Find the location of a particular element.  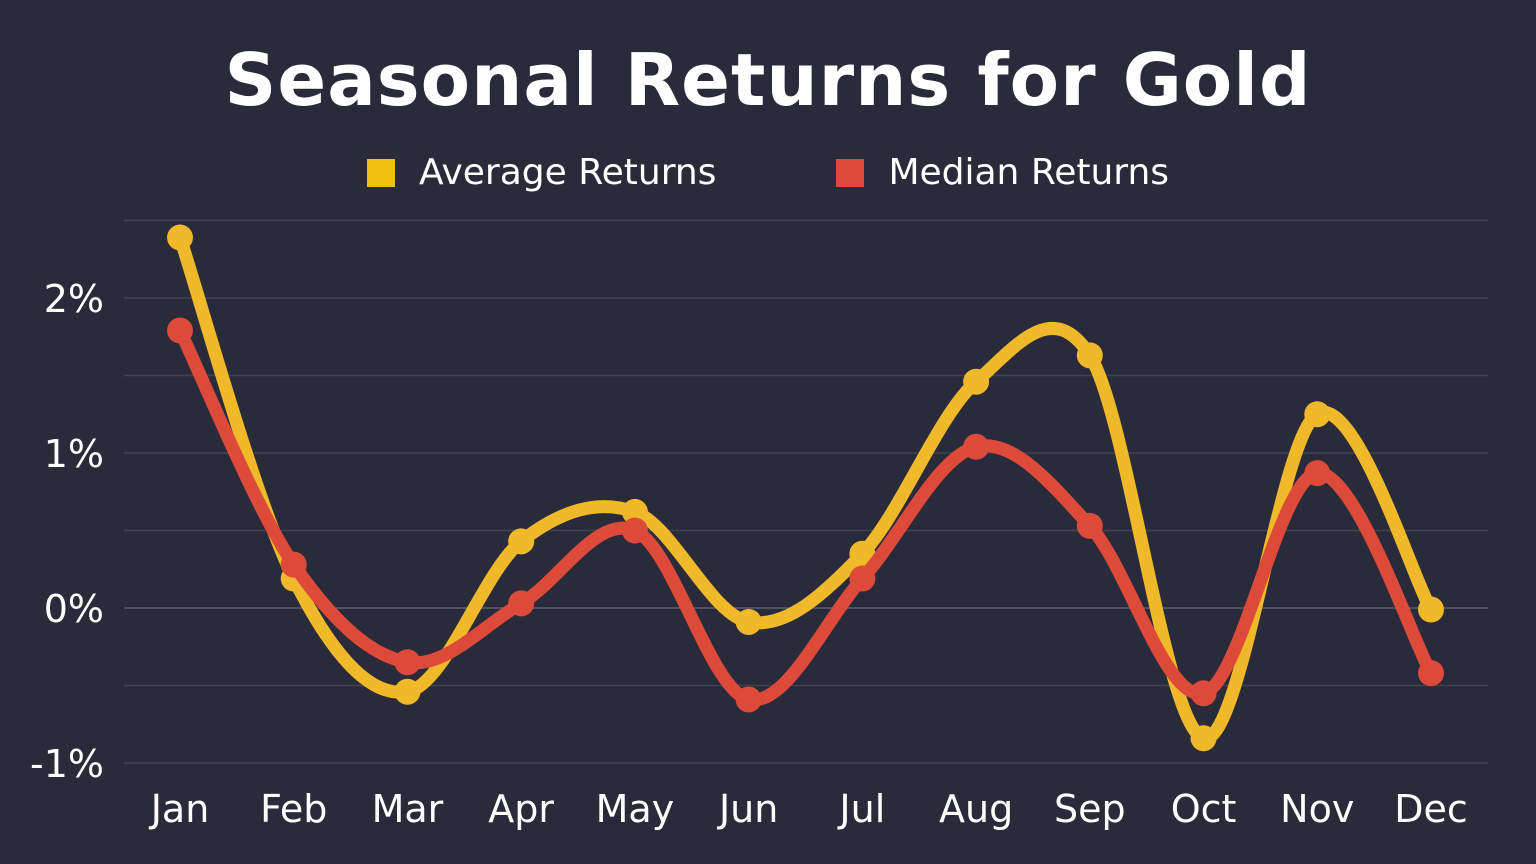

legend-item-average: Average Returns is located at coordinates (541, 172).